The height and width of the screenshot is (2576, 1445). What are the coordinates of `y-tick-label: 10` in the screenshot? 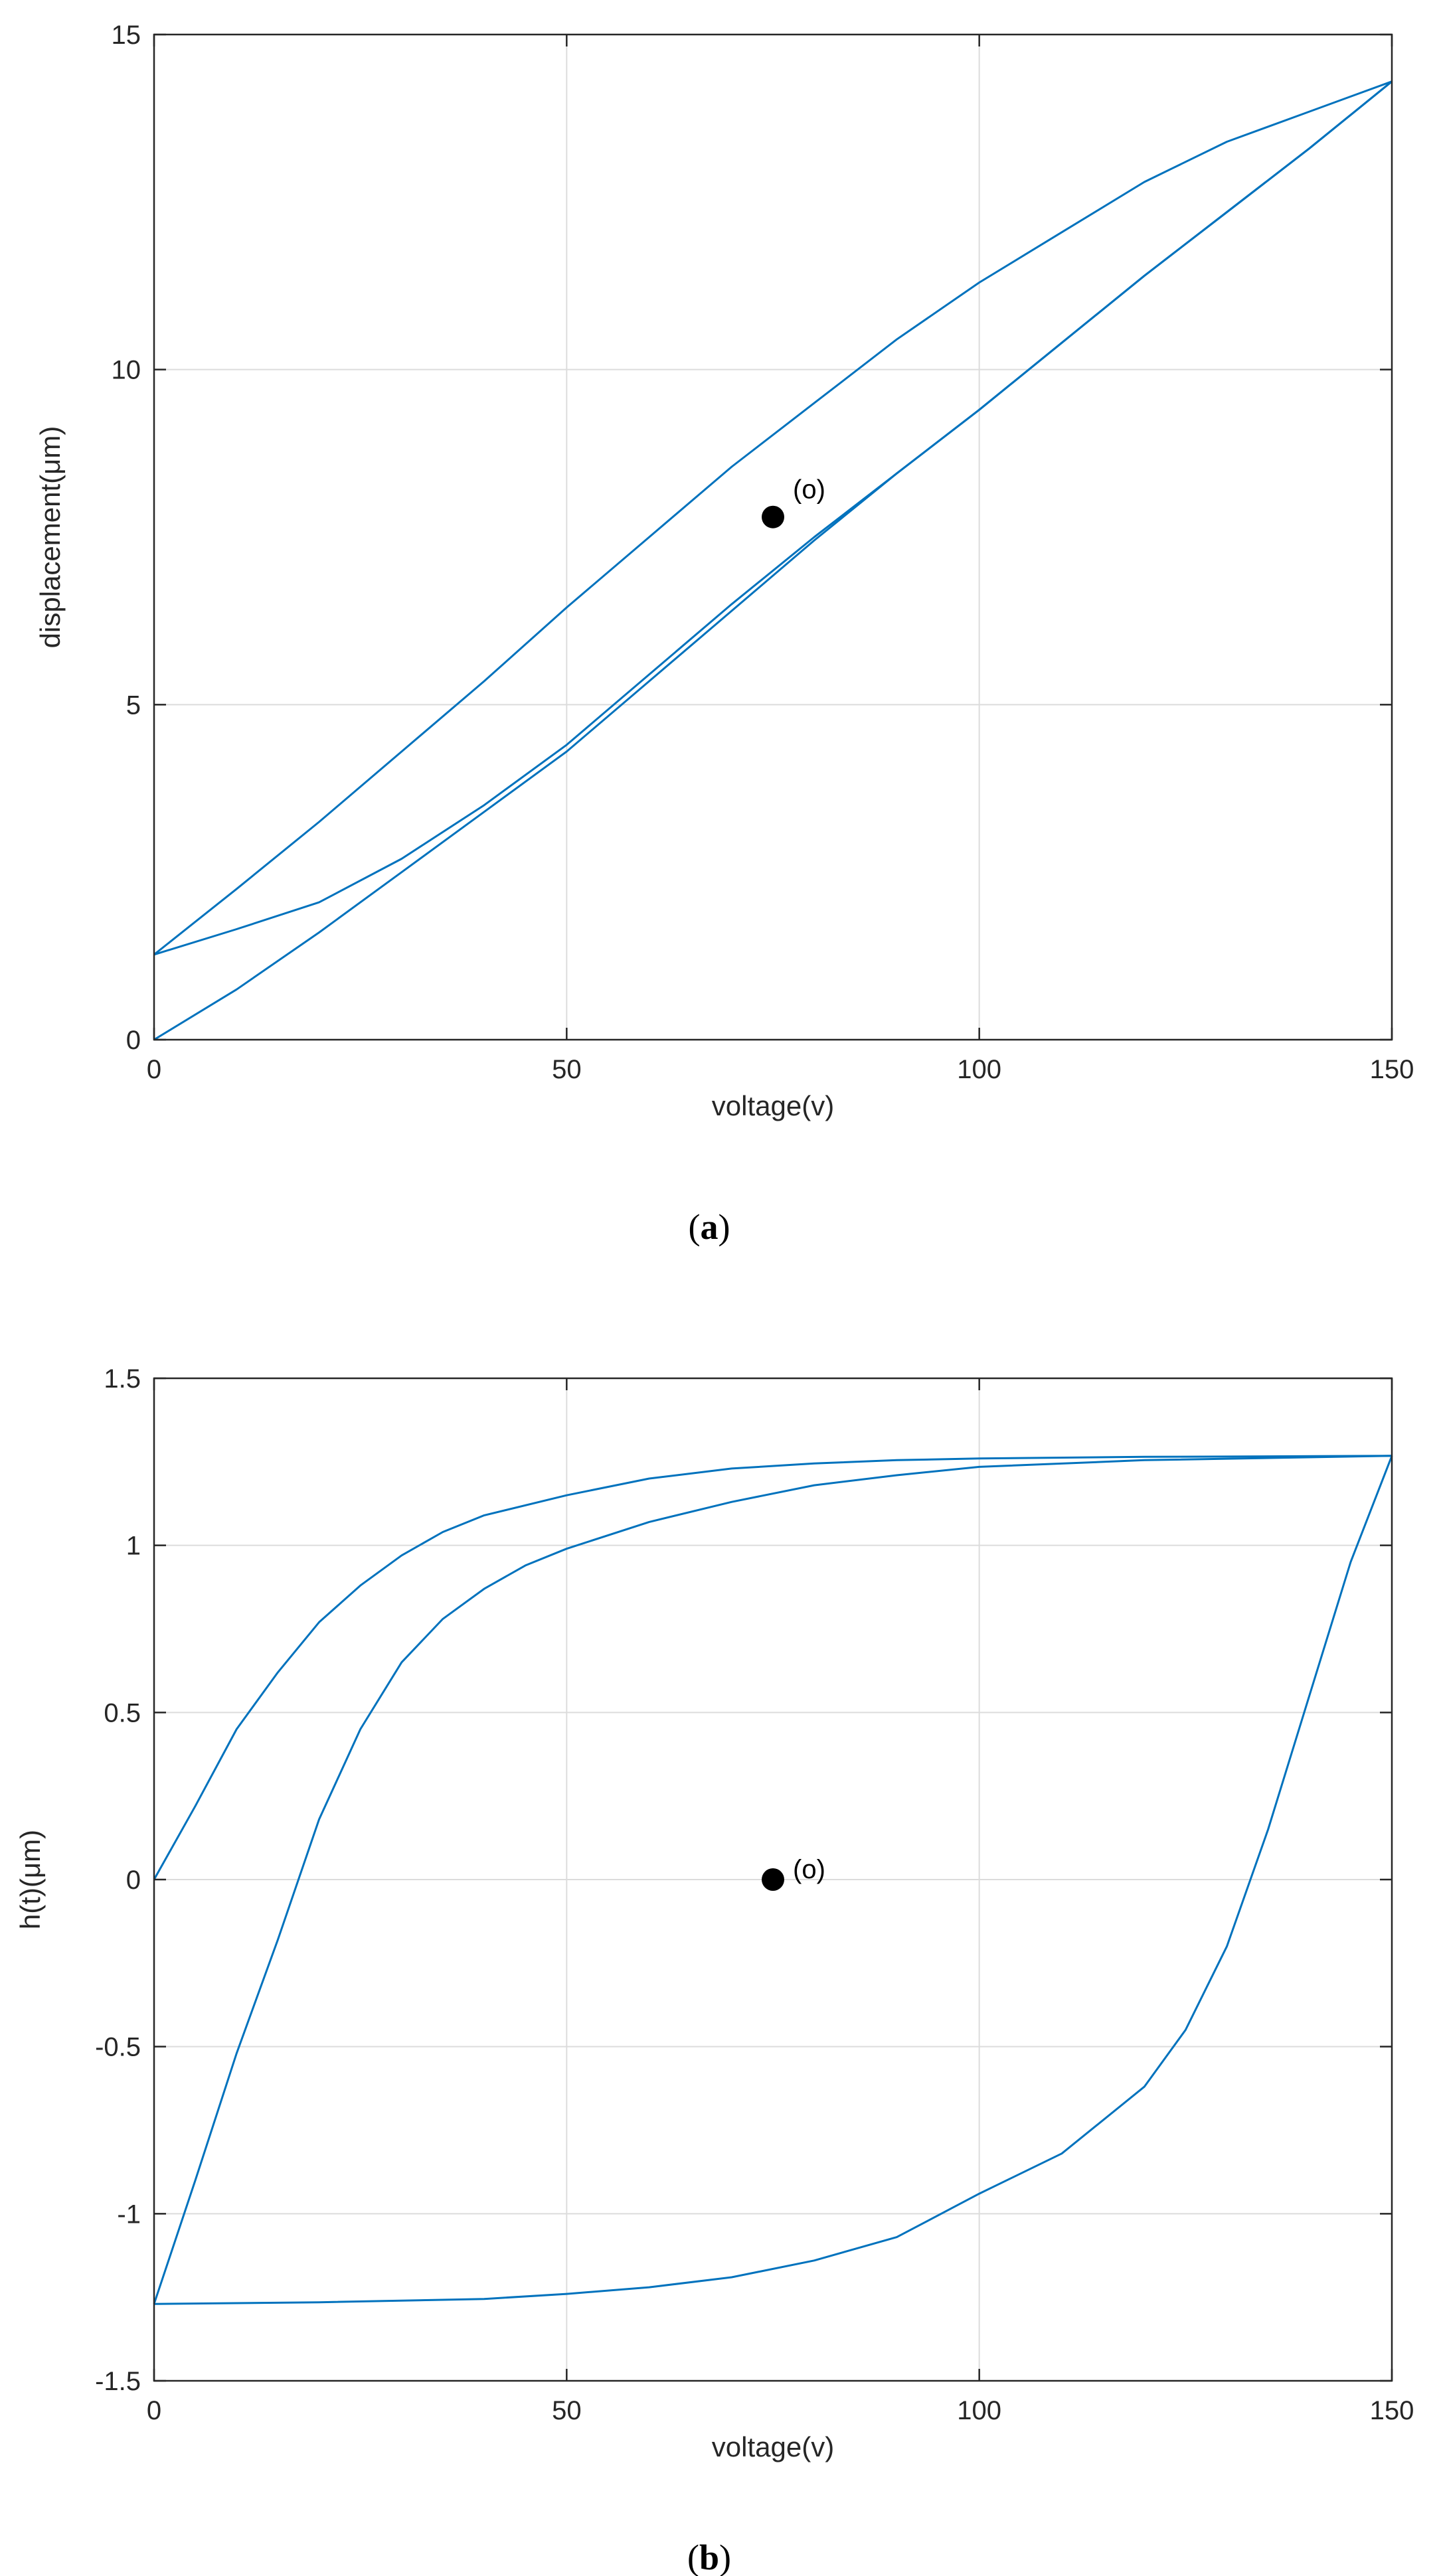 It's located at (126, 370).